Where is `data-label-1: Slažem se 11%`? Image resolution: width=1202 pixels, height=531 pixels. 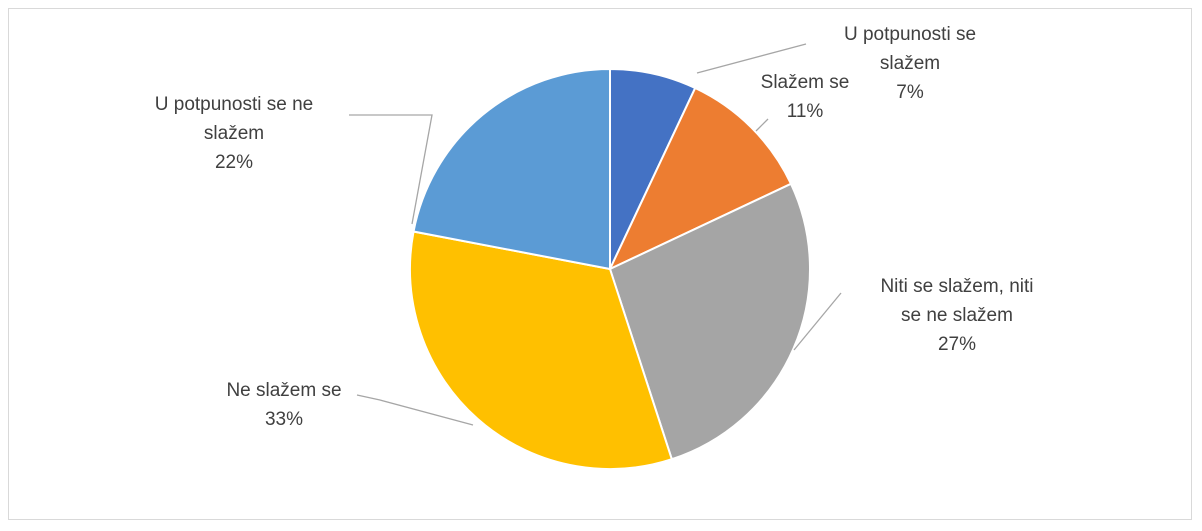 data-label-1: Slažem se 11% is located at coordinates (805, 97).